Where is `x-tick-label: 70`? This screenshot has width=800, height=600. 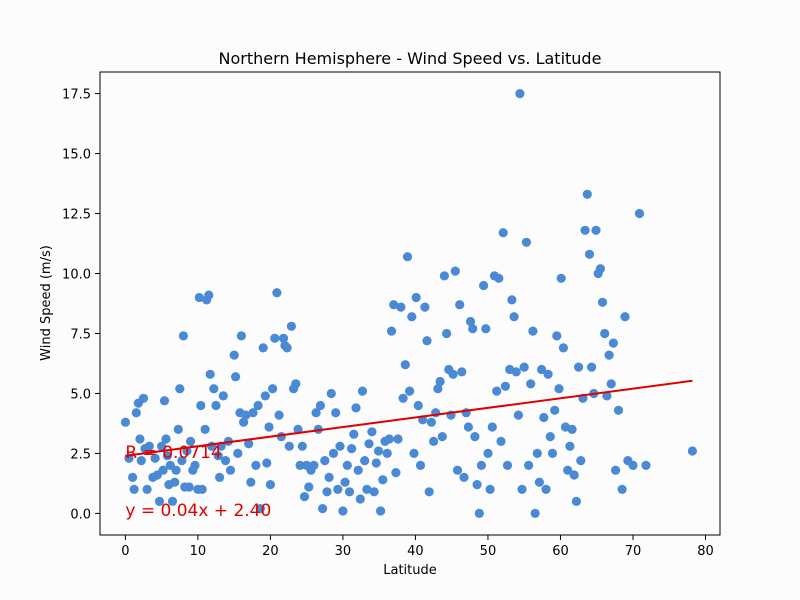
x-tick-label: 70 is located at coordinates (633, 551).